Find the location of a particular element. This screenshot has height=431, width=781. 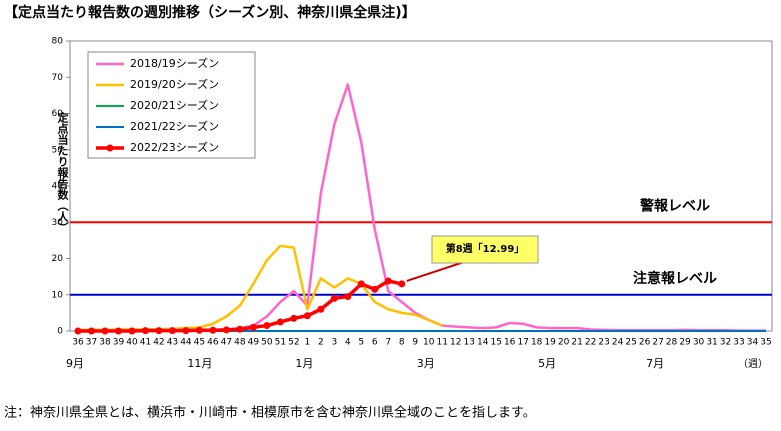

x-tick-label: 10 is located at coordinates (429, 343).